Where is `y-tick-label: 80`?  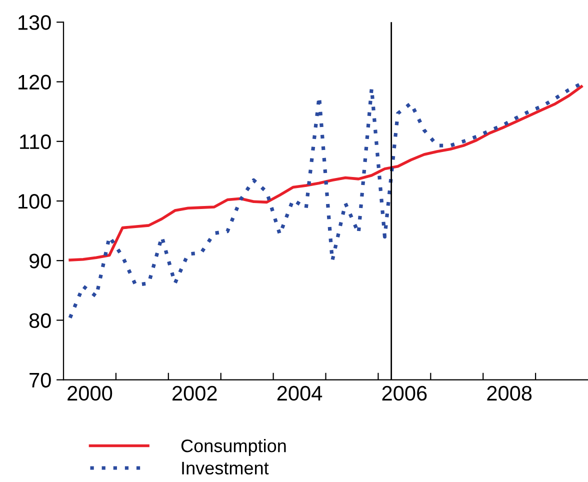 y-tick-label: 80 is located at coordinates (40, 320).